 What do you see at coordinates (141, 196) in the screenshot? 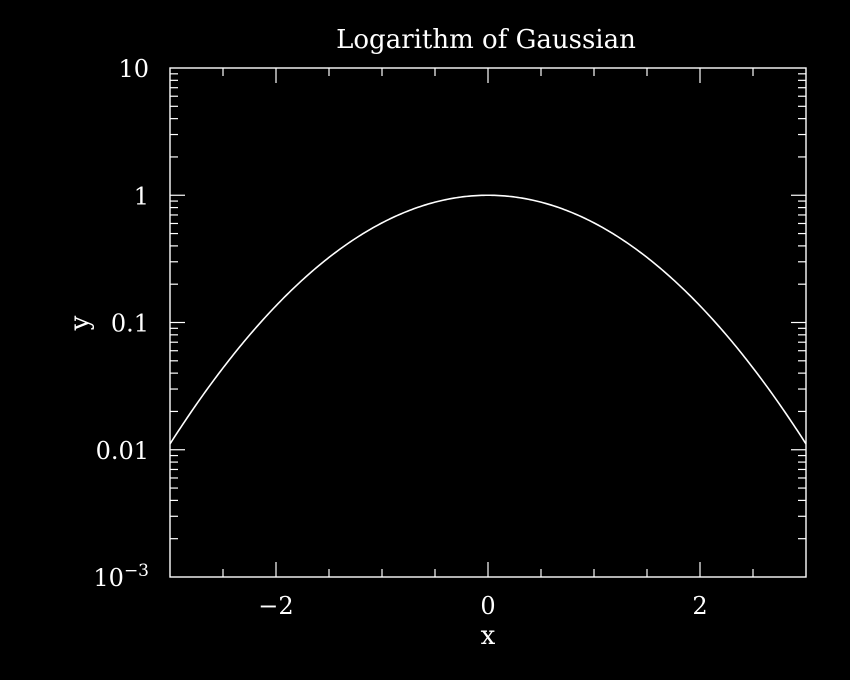
I see `y-tick-label: 1` at bounding box center [141, 196].